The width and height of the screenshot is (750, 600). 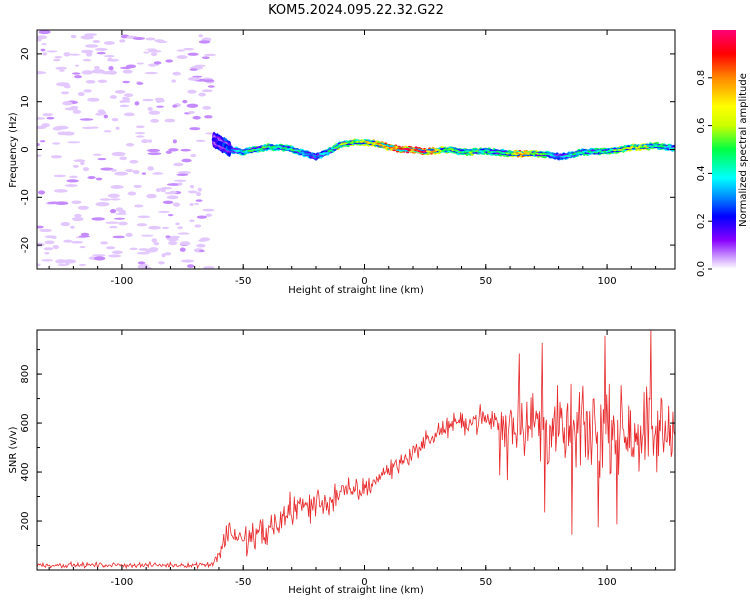 I want to click on x-tick-label: 100, so click(x=607, y=582).